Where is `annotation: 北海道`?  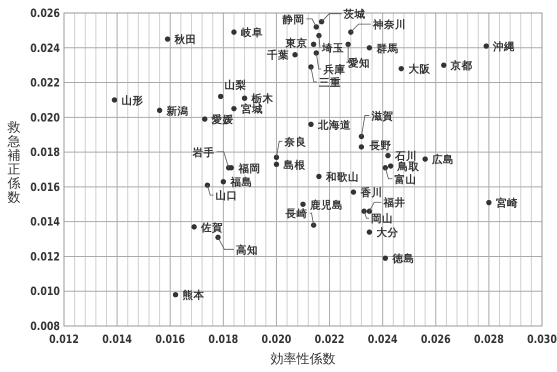 annotation: 北海道 is located at coordinates (334, 125).